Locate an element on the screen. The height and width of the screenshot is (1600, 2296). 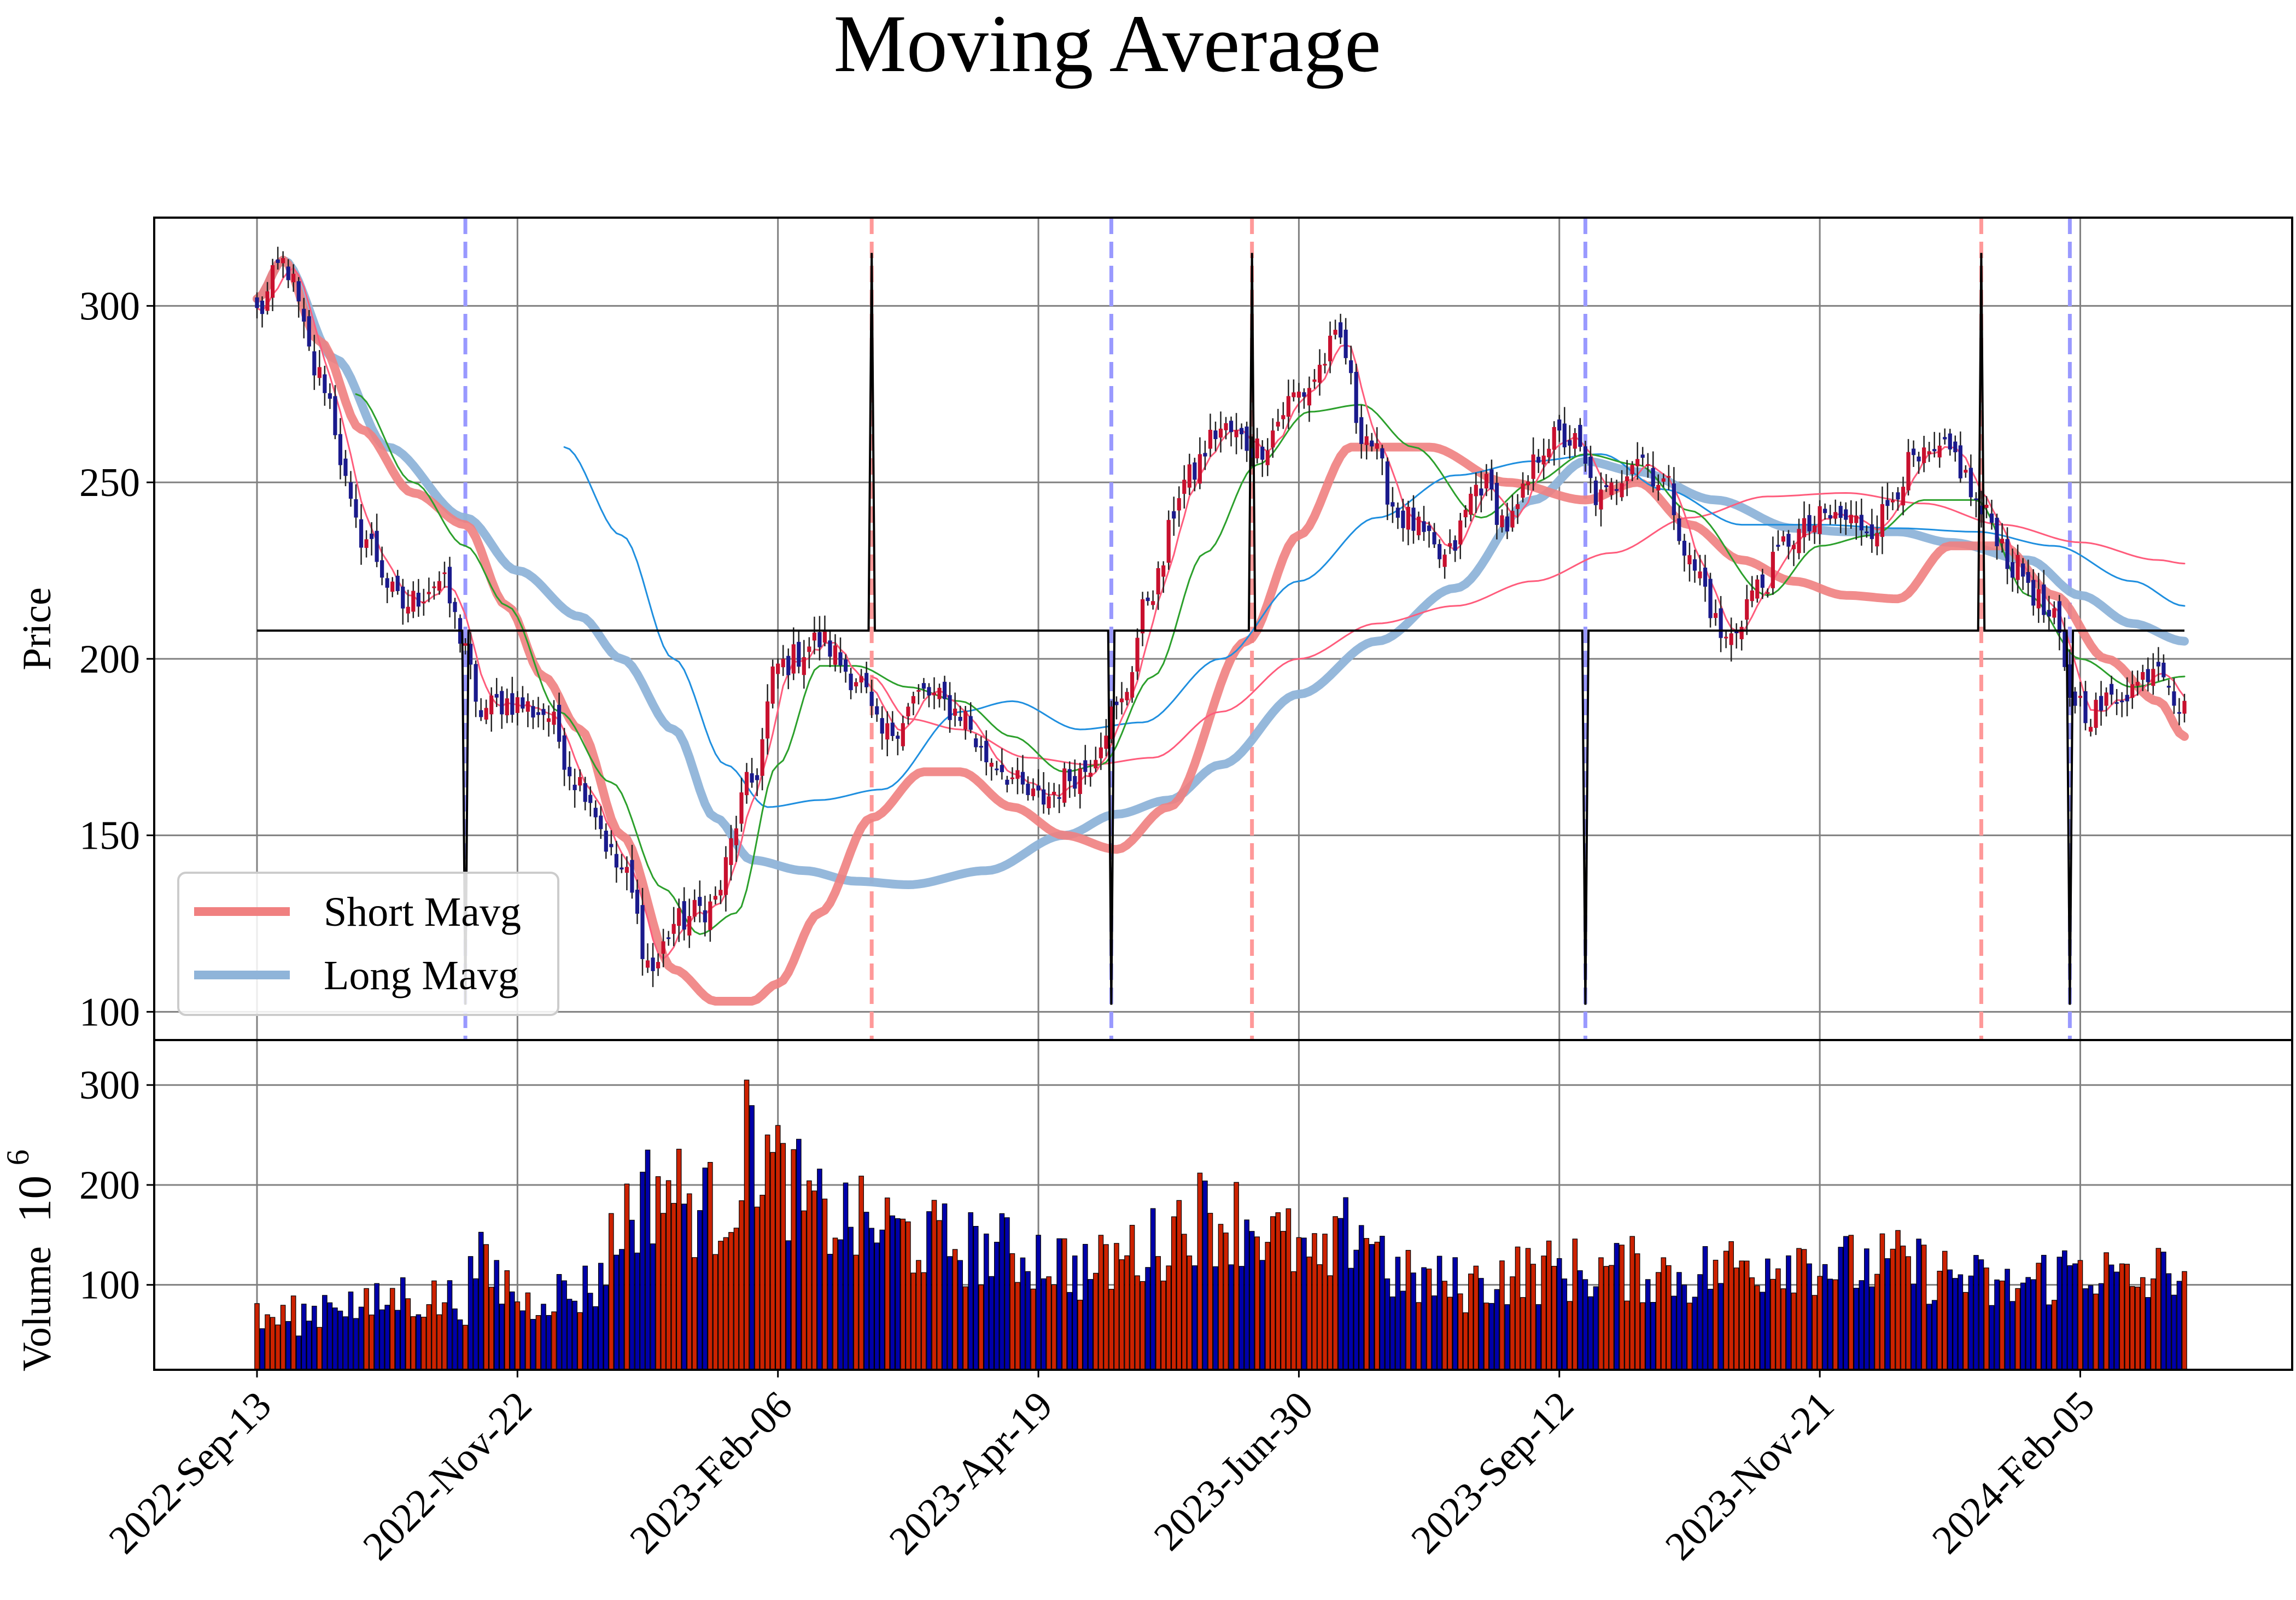
price-y-ticks: 100 150 200 250 300 is located at coordinates (116, 660).